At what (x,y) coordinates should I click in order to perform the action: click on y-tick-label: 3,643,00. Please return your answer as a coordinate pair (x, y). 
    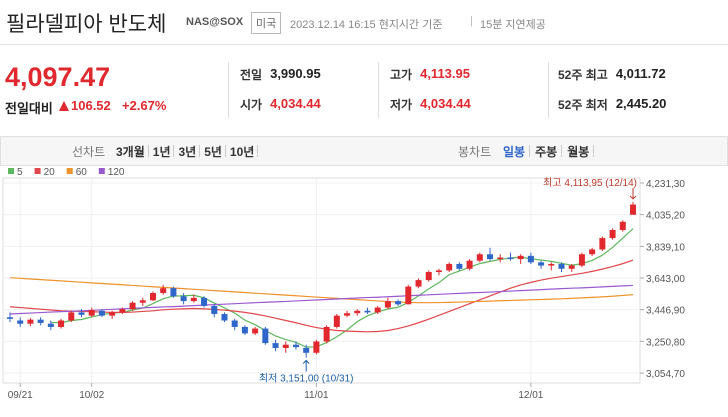
    Looking at the image, I should click on (665, 279).